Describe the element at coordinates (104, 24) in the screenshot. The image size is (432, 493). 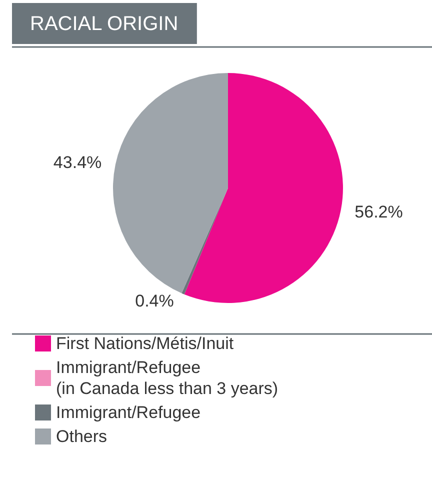
I see `chart-title: RACIAL ORIGIN` at that location.